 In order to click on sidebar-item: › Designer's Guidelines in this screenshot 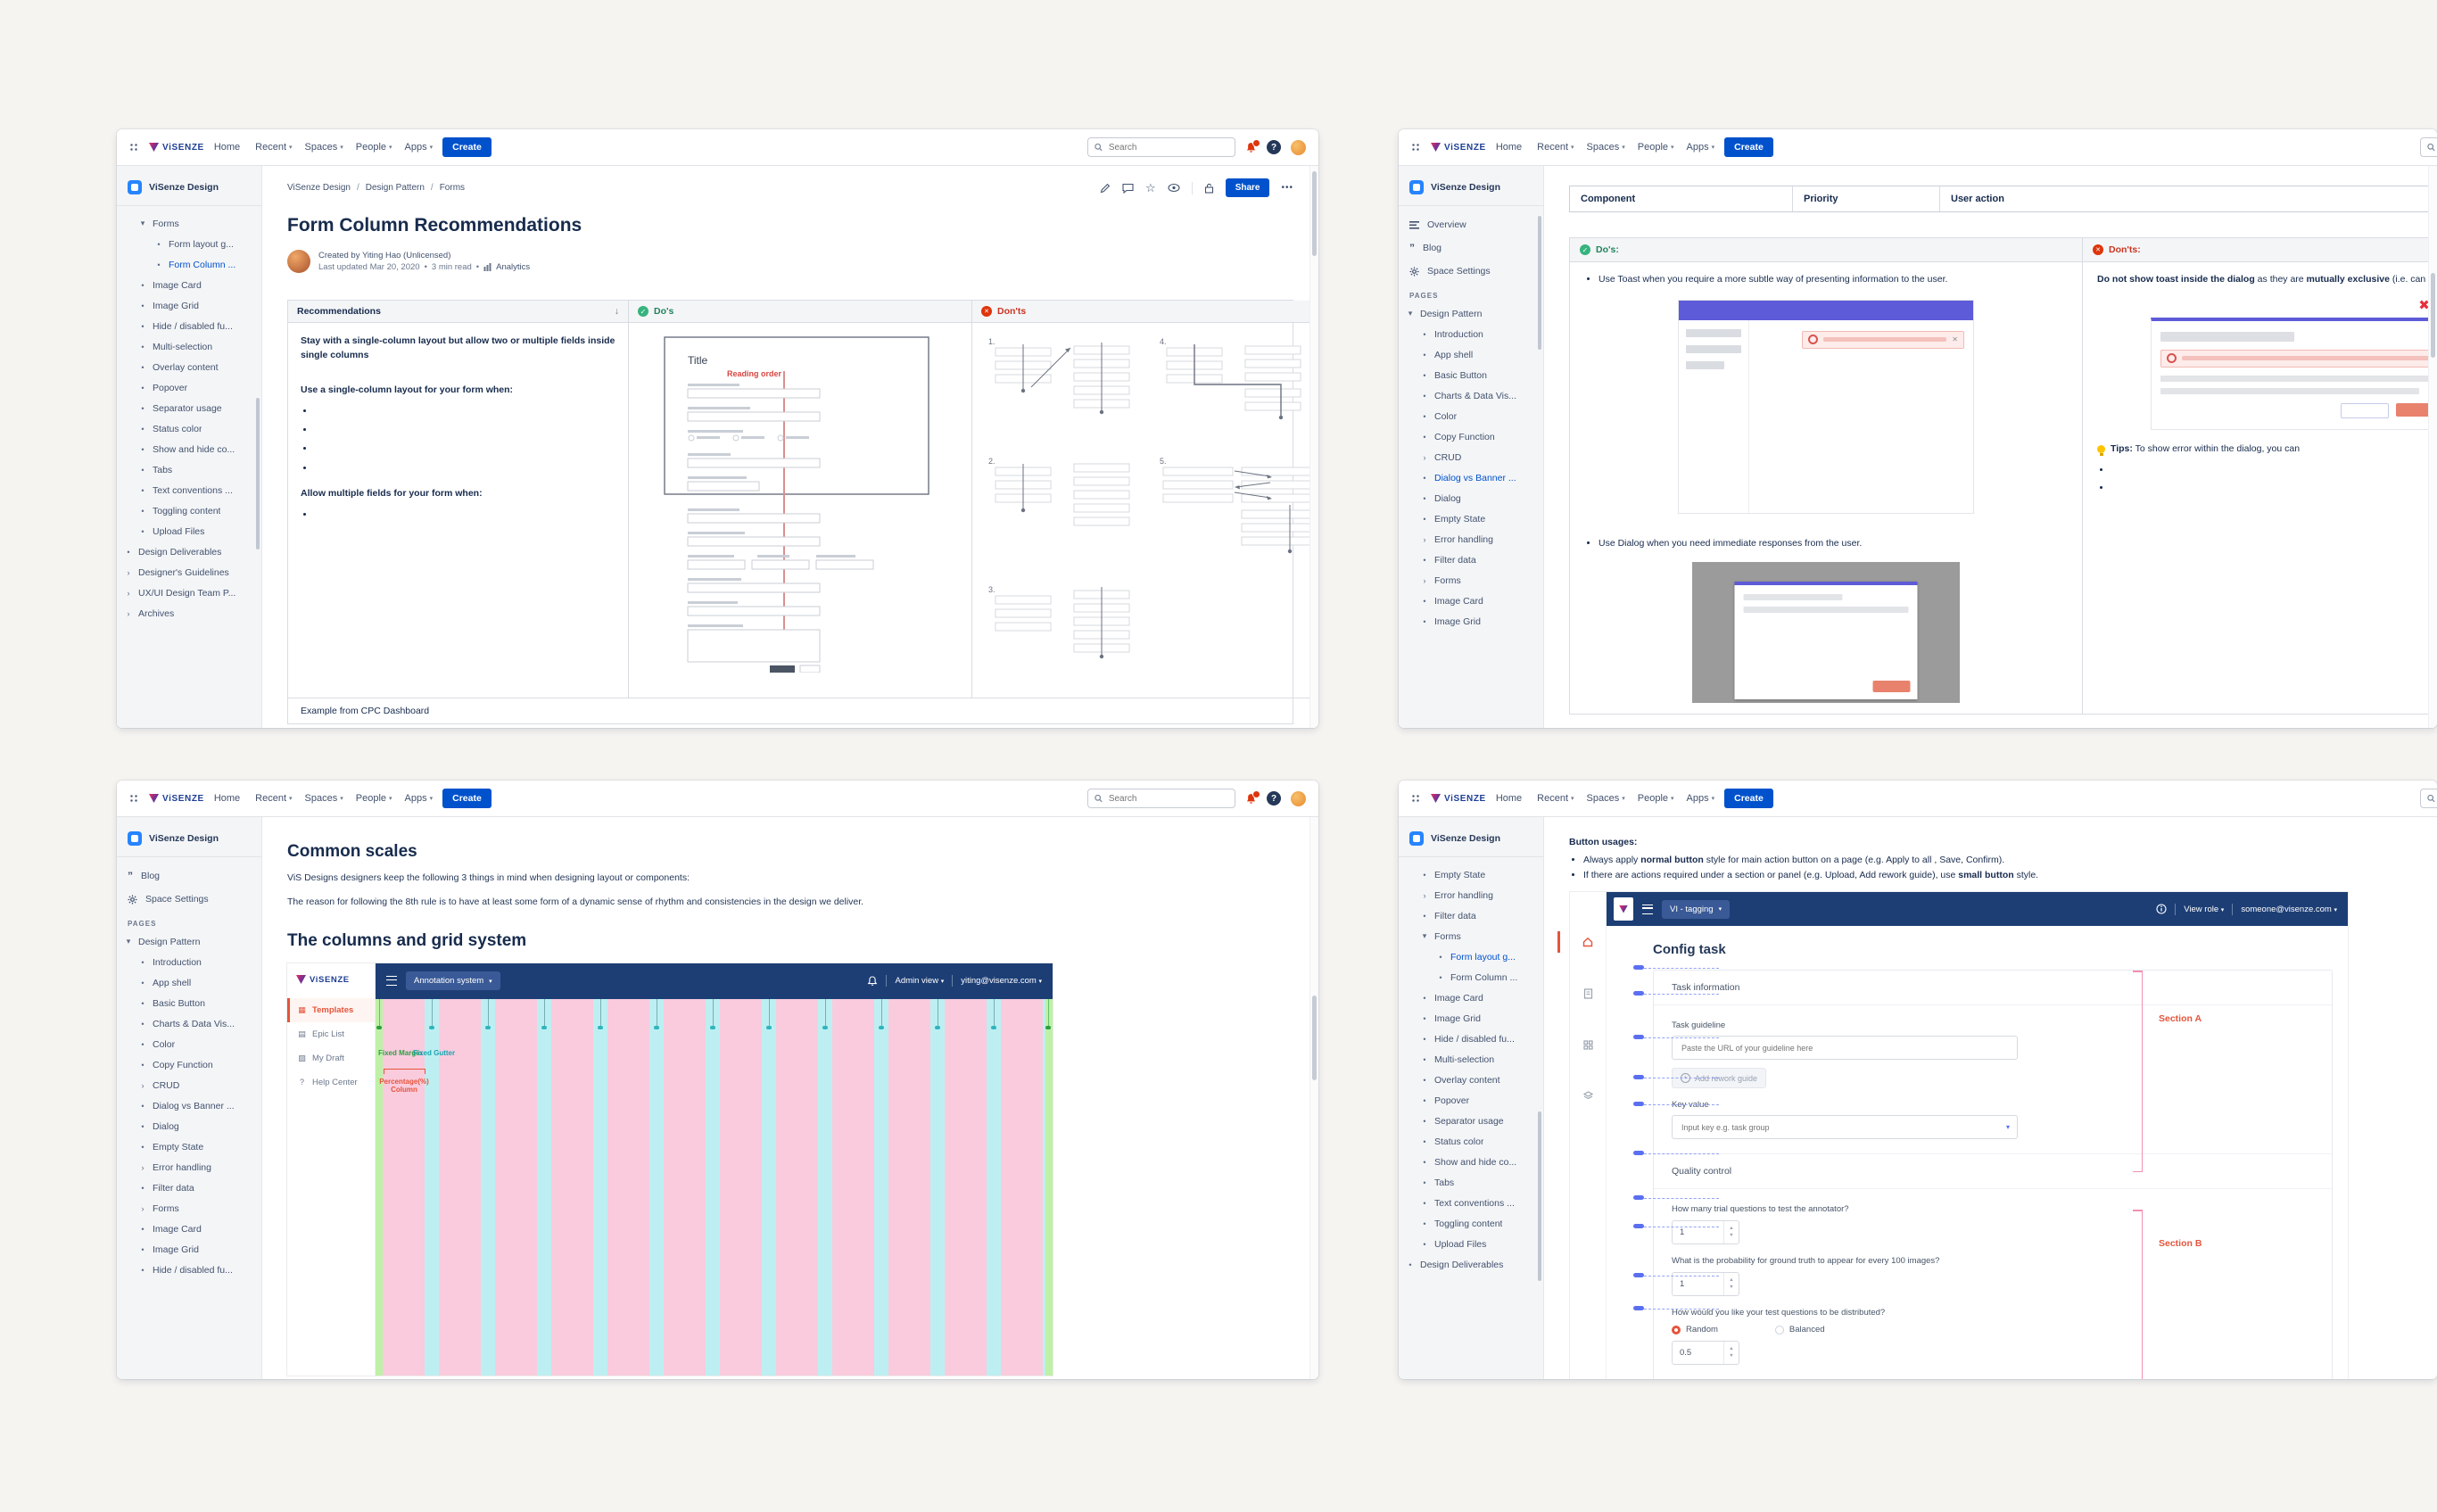, I will do `click(178, 572)`.